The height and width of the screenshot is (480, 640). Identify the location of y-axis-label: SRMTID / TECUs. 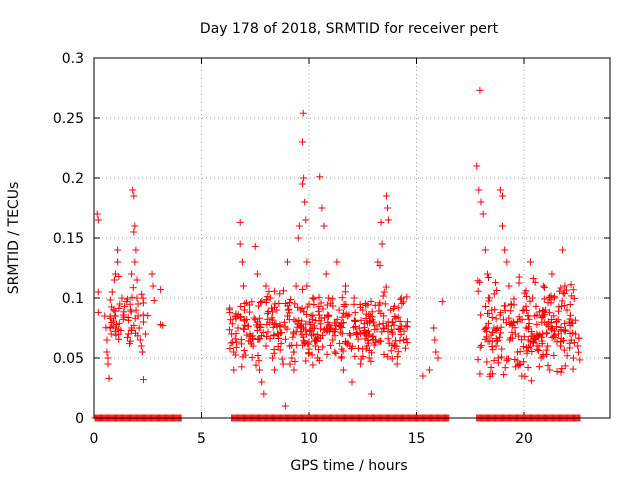
(14, 238).